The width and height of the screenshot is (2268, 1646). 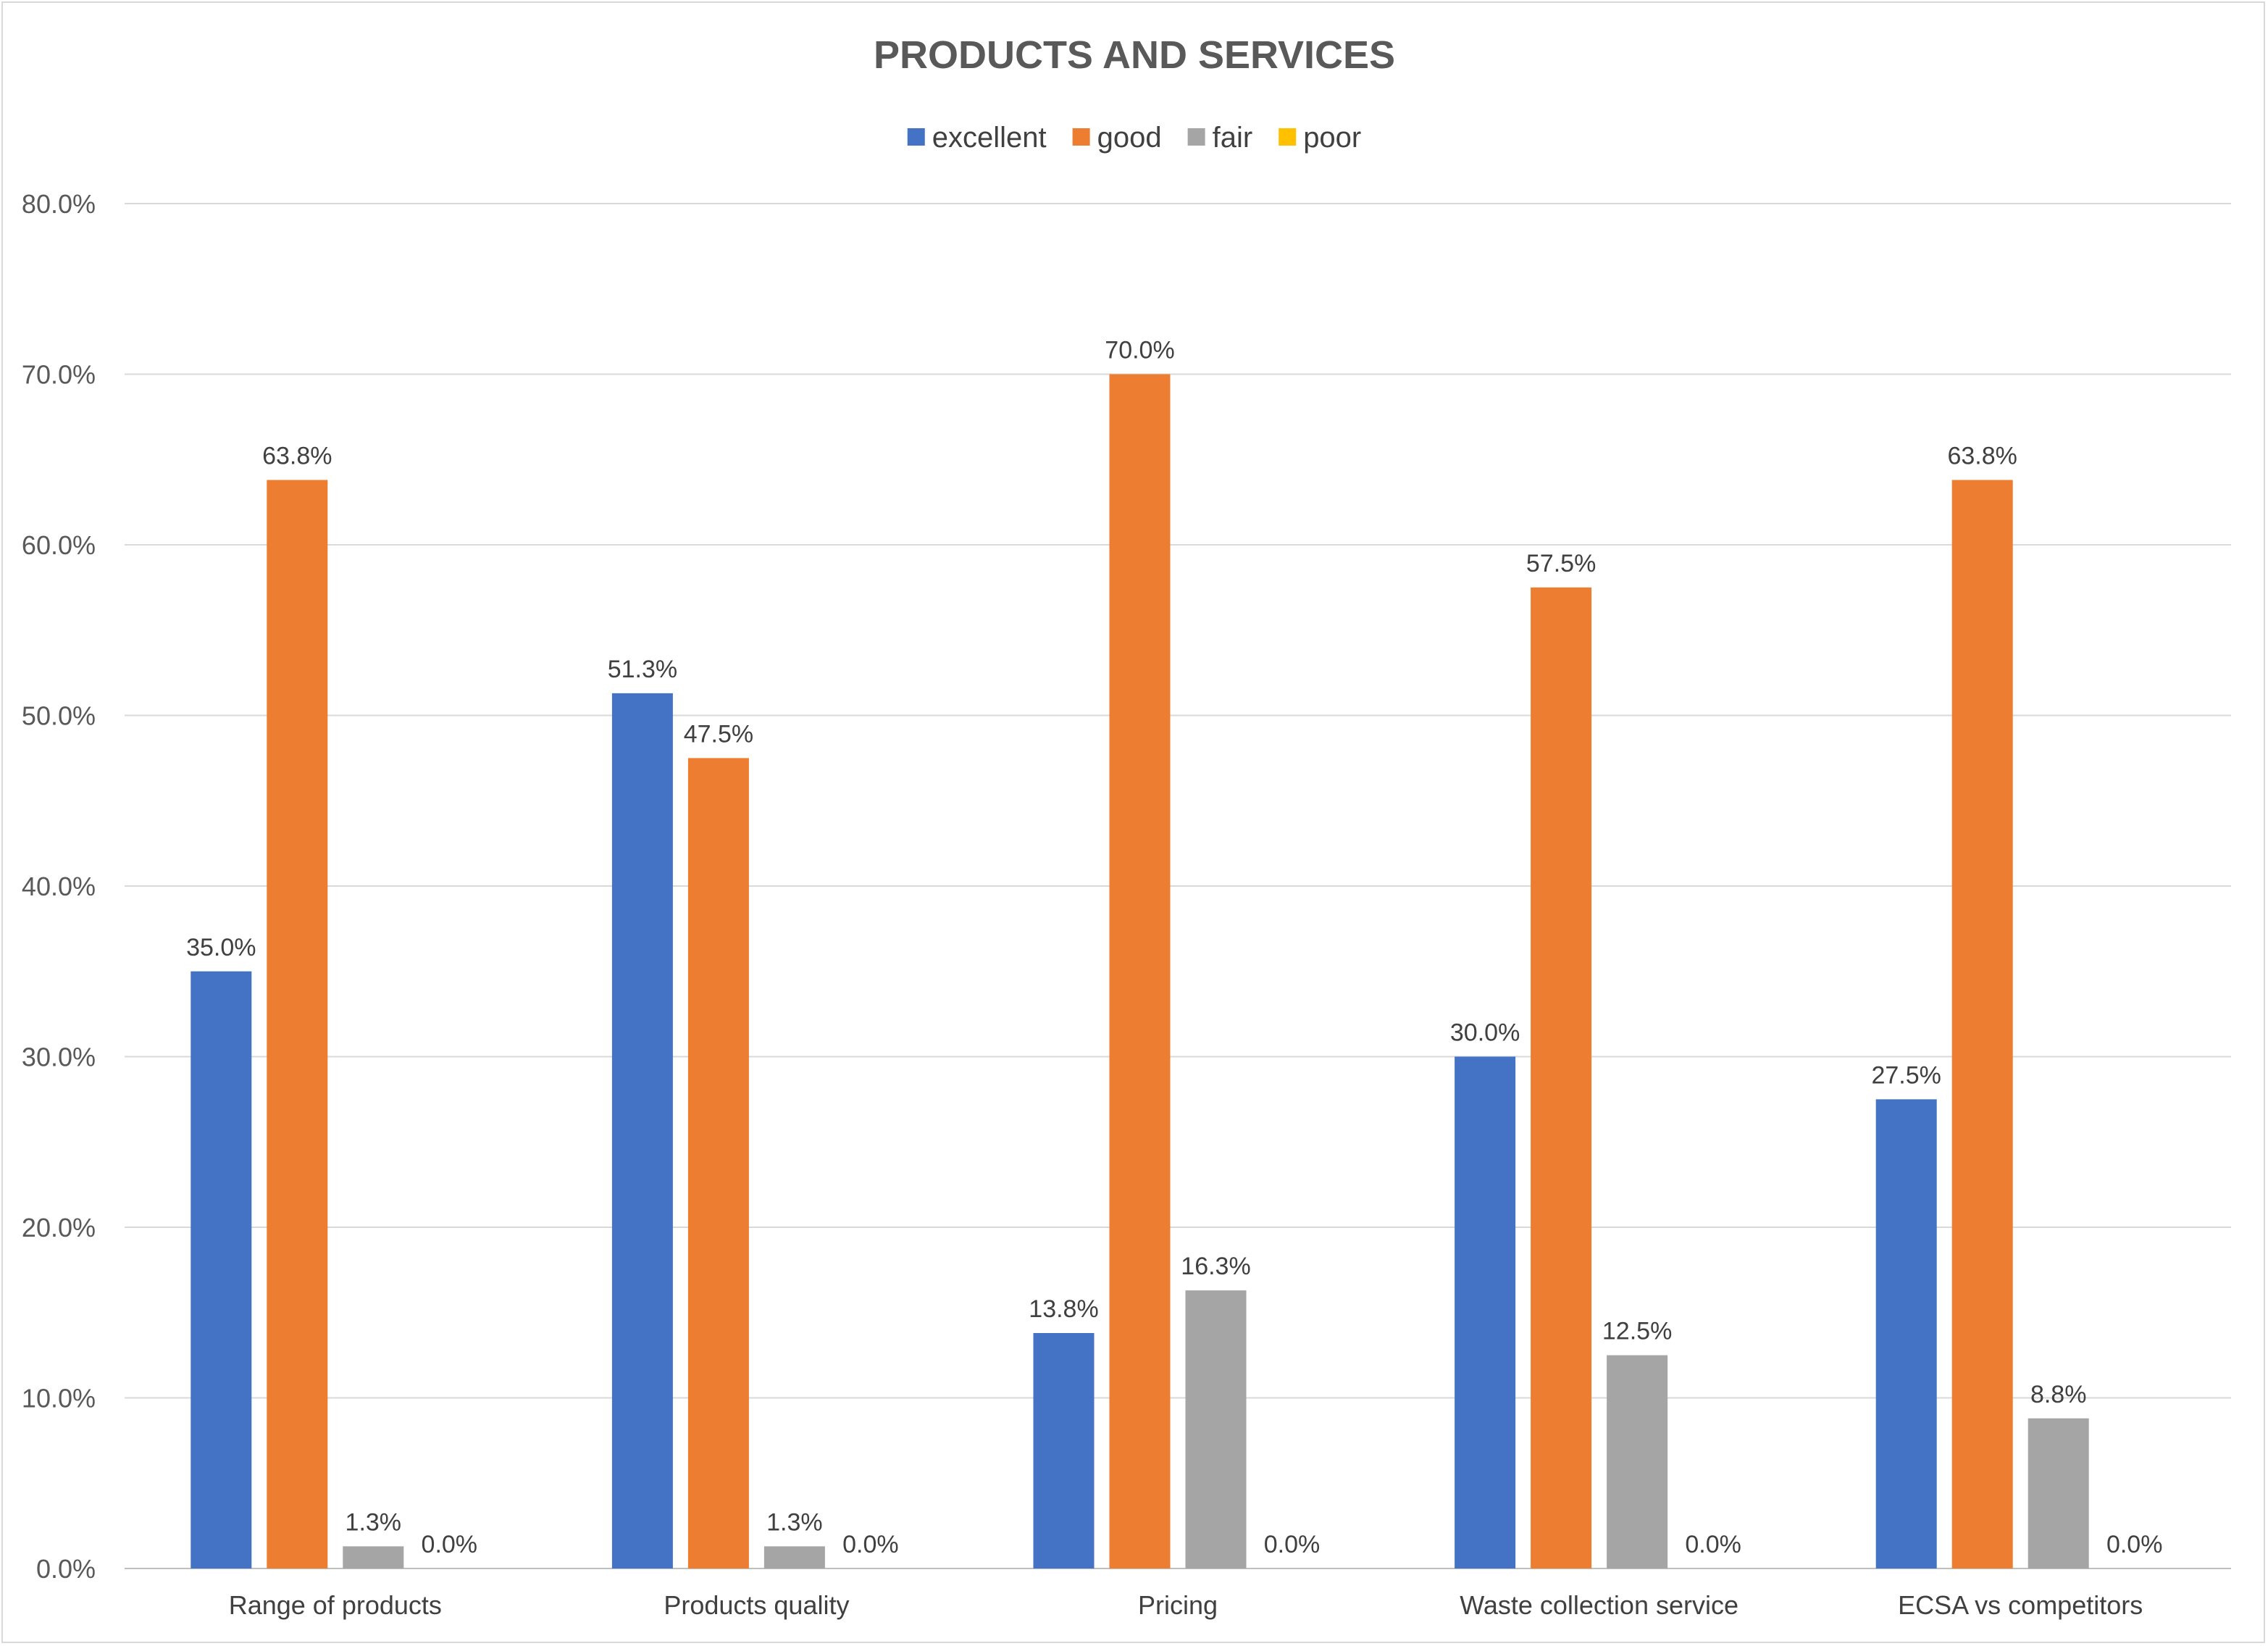 What do you see at coordinates (1134, 55) in the screenshot?
I see `chart-title: PRODUCTS AND SERVICES` at bounding box center [1134, 55].